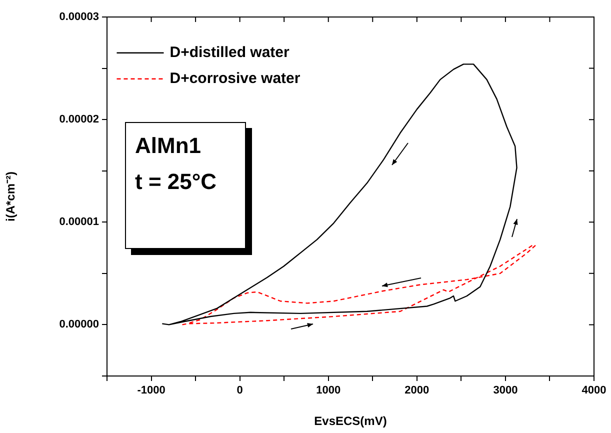  Describe the element at coordinates (417, 390) in the screenshot. I see `x-tick-label: 2000` at that location.